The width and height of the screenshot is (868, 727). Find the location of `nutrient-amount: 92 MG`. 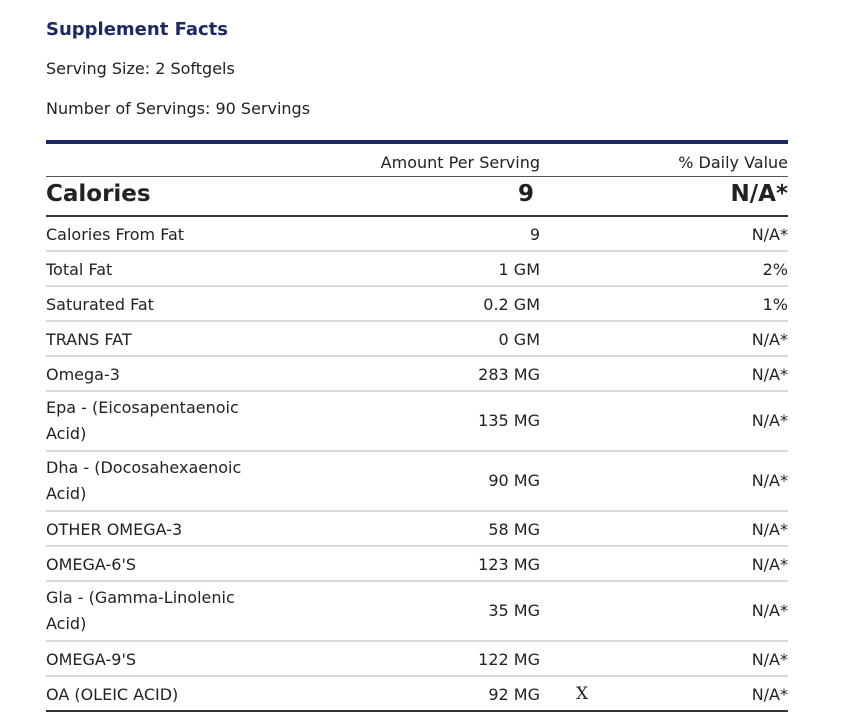

nutrient-amount: 92 MG is located at coordinates (514, 694).